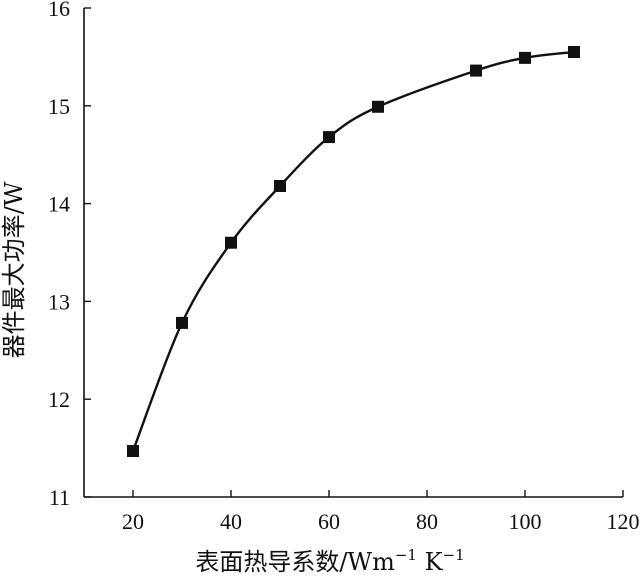 Image resolution: width=643 pixels, height=581 pixels. I want to click on x-axis-title-sup2: −1, so click(454, 555).